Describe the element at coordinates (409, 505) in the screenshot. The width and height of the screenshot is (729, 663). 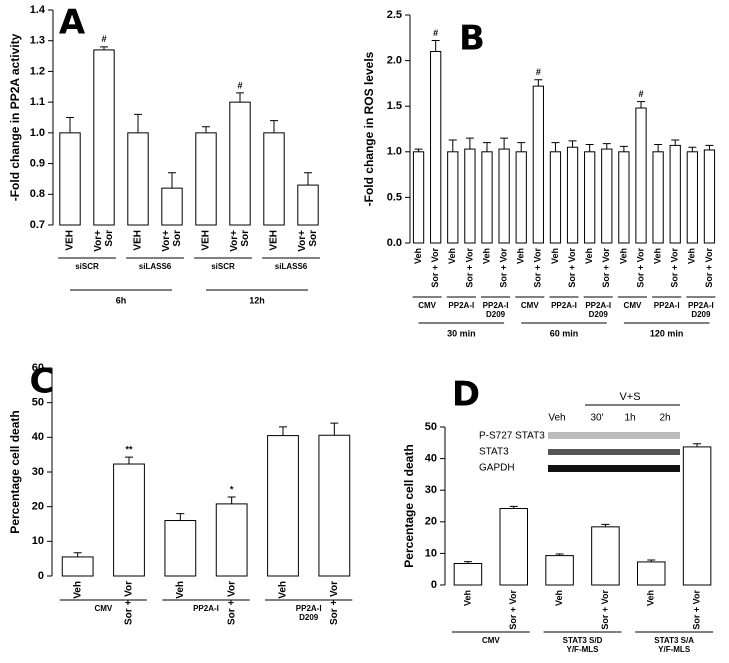
I see `y-axis-label: Percentage cell death` at that location.